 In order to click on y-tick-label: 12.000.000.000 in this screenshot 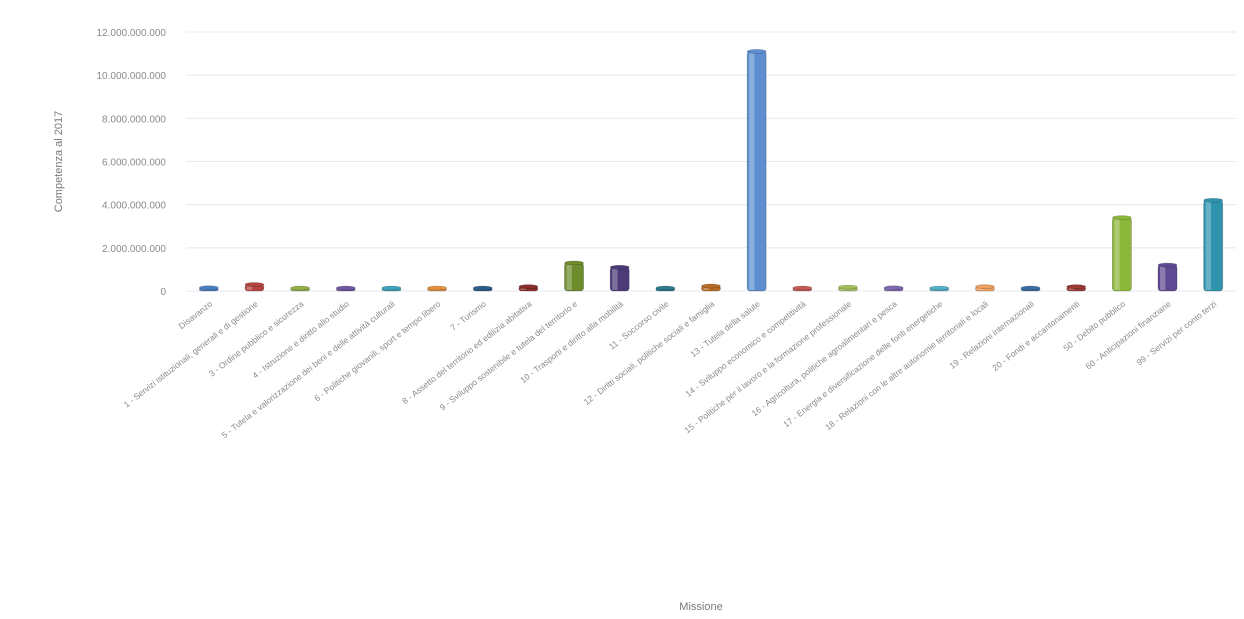, I will do `click(131, 33)`.